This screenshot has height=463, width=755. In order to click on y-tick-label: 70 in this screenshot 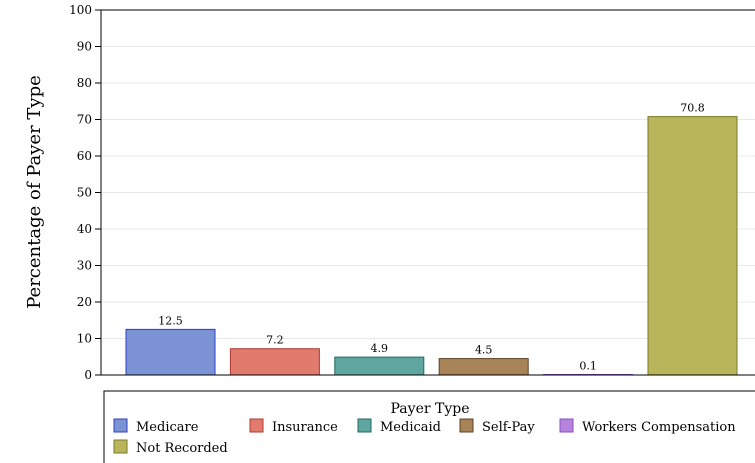, I will do `click(84, 120)`.